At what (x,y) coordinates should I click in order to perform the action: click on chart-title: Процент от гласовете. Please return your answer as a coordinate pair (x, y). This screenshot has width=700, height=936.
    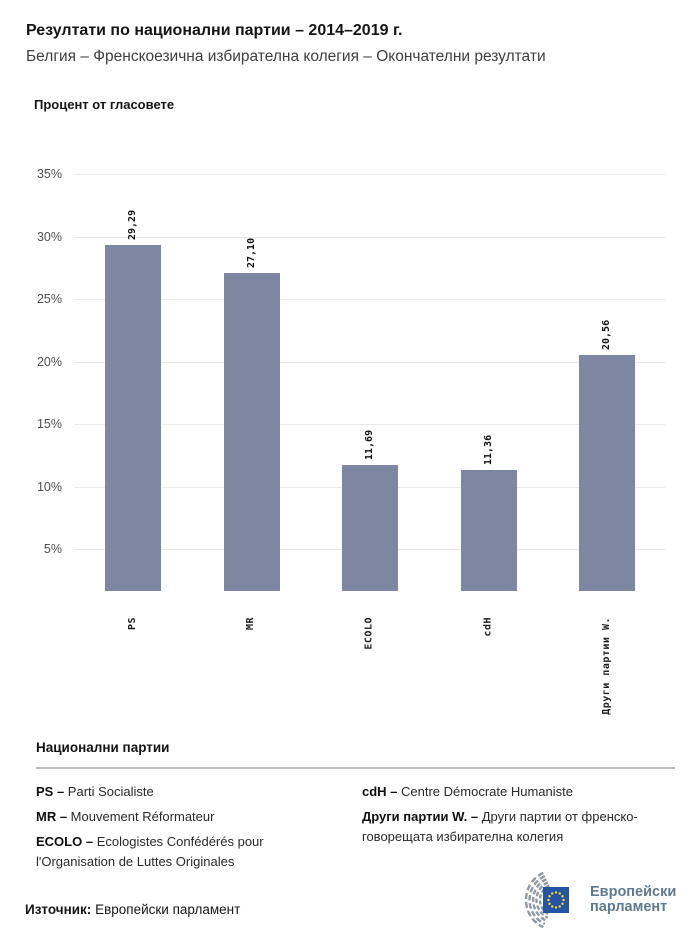
    Looking at the image, I should click on (104, 104).